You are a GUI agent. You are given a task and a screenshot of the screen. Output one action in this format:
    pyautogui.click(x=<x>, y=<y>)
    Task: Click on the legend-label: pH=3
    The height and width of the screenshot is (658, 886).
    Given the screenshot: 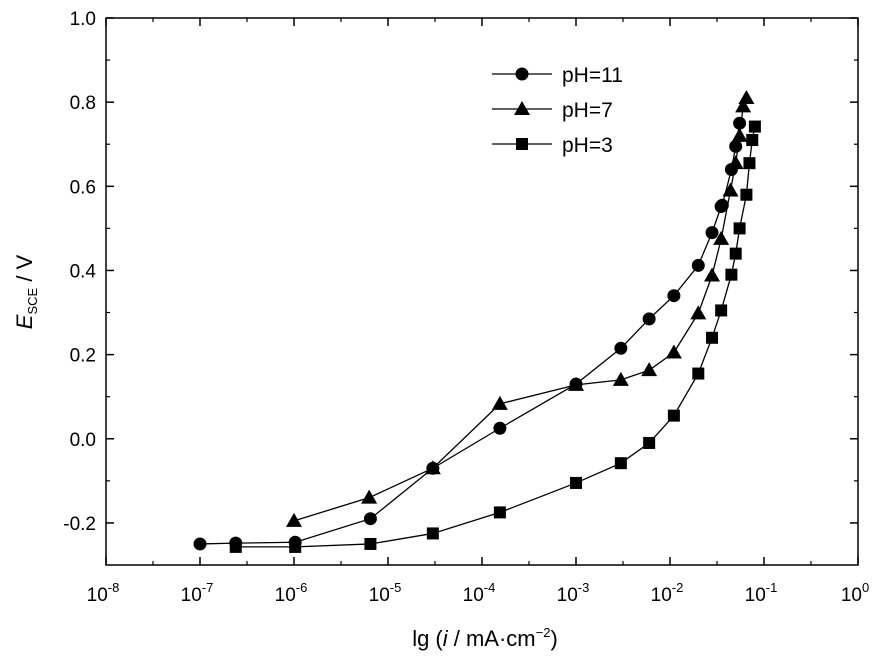 What is the action you would take?
    pyautogui.click(x=587, y=145)
    